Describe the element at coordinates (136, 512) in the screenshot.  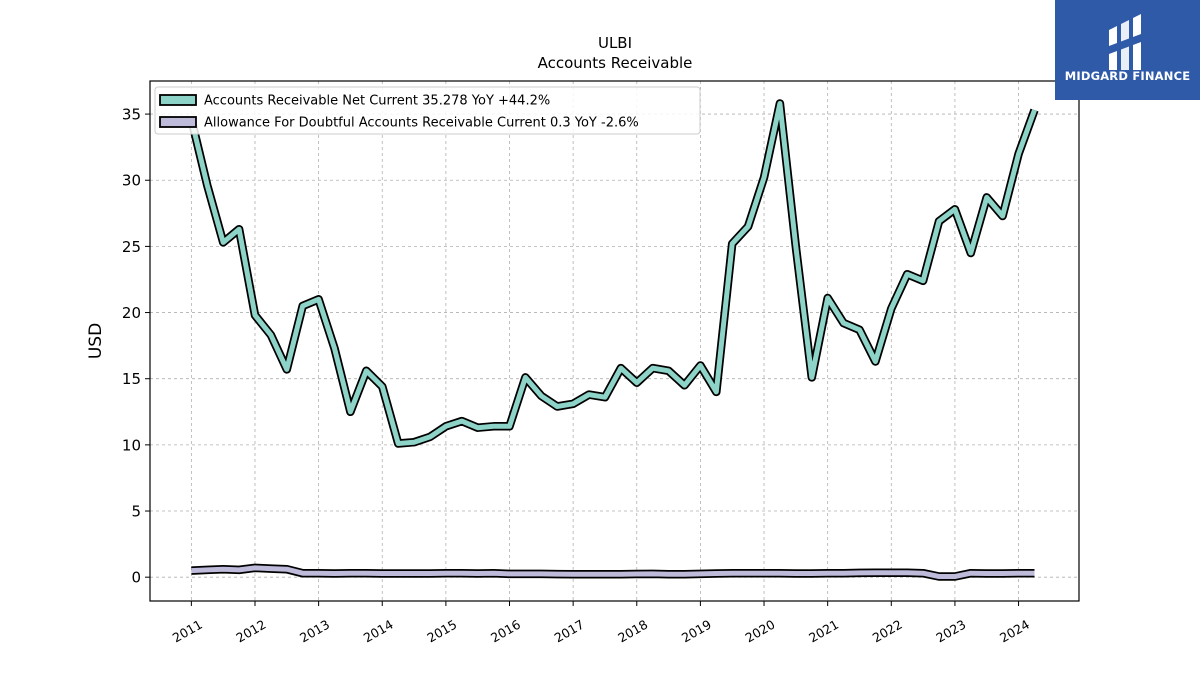
I see `y-tick-label: 5` at that location.